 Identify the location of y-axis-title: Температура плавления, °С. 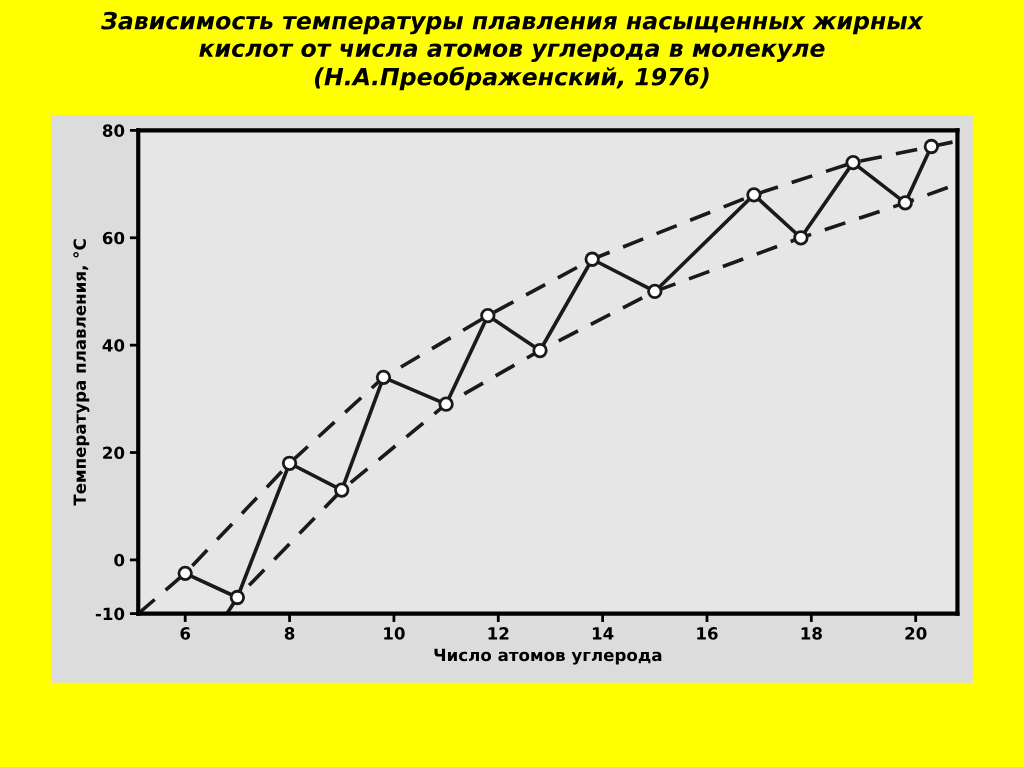
(81, 372).